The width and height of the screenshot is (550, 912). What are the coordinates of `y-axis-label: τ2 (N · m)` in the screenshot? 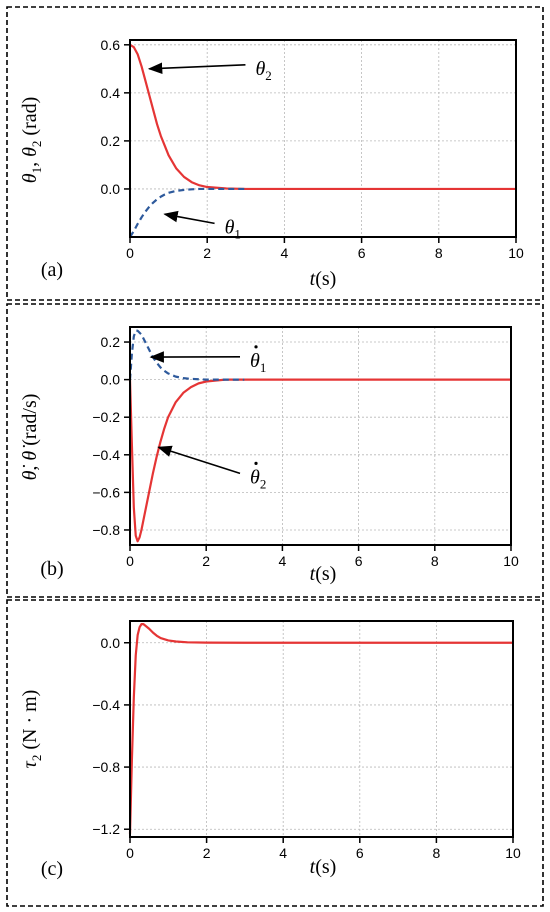 It's located at (31, 729).